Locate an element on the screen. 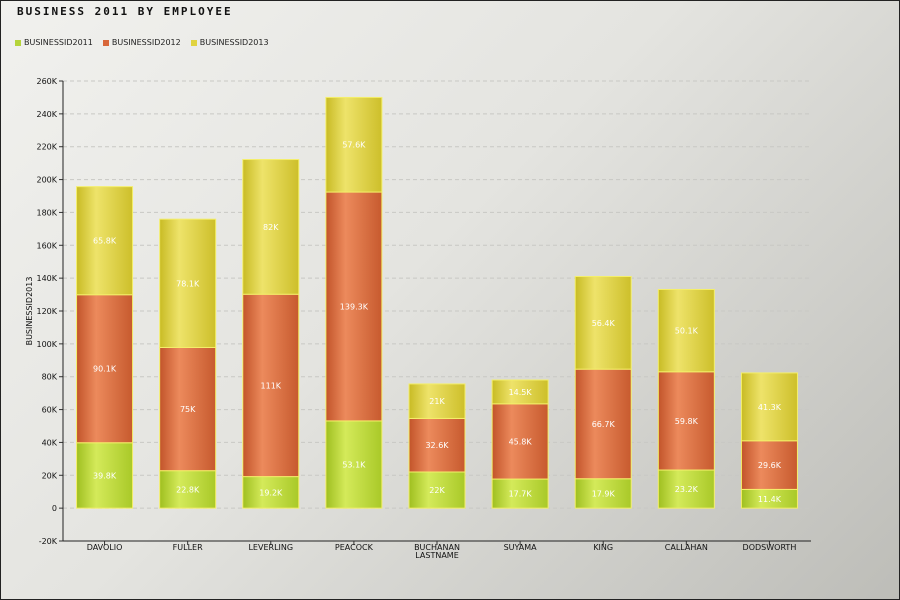 Image resolution: width=900 pixels, height=600 pixels. data-label-businessid2012-5: 45.8K is located at coordinates (521, 441).